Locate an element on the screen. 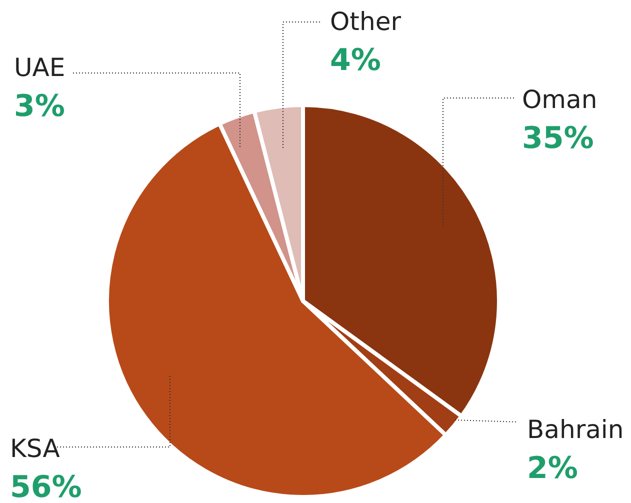 Image resolution: width=631 pixels, height=503 pixels. data-label: 3% is located at coordinates (39, 106).